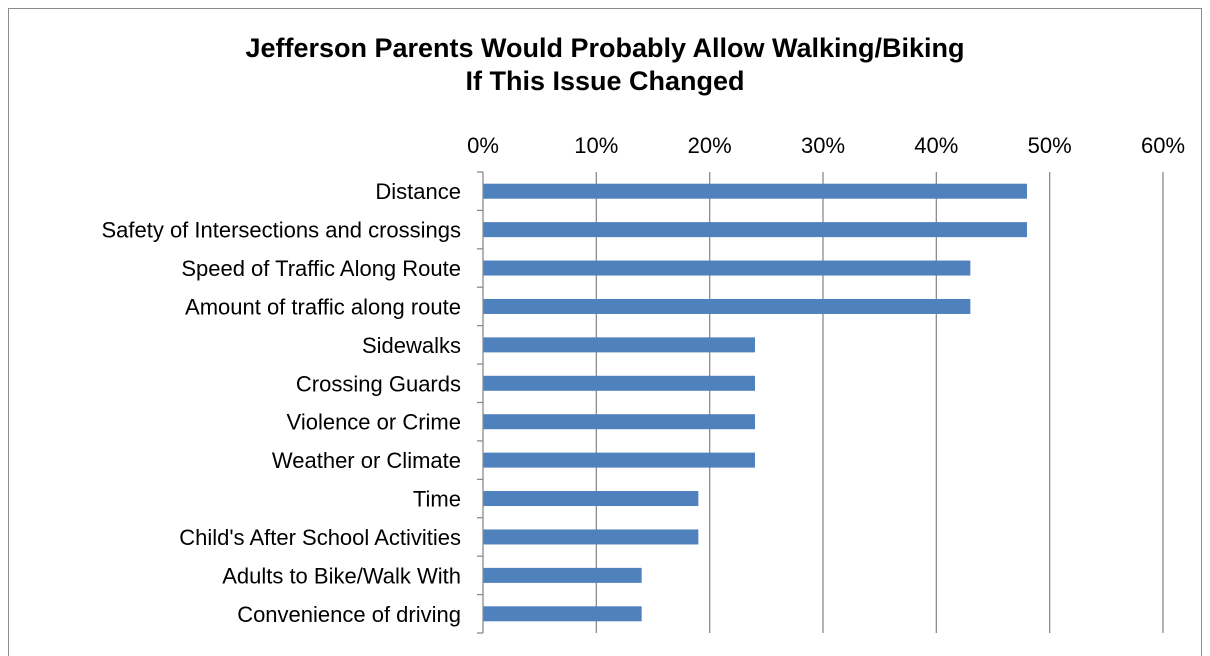  What do you see at coordinates (605, 81) in the screenshot?
I see `chart-title-line-2: If This Issue Changed` at bounding box center [605, 81].